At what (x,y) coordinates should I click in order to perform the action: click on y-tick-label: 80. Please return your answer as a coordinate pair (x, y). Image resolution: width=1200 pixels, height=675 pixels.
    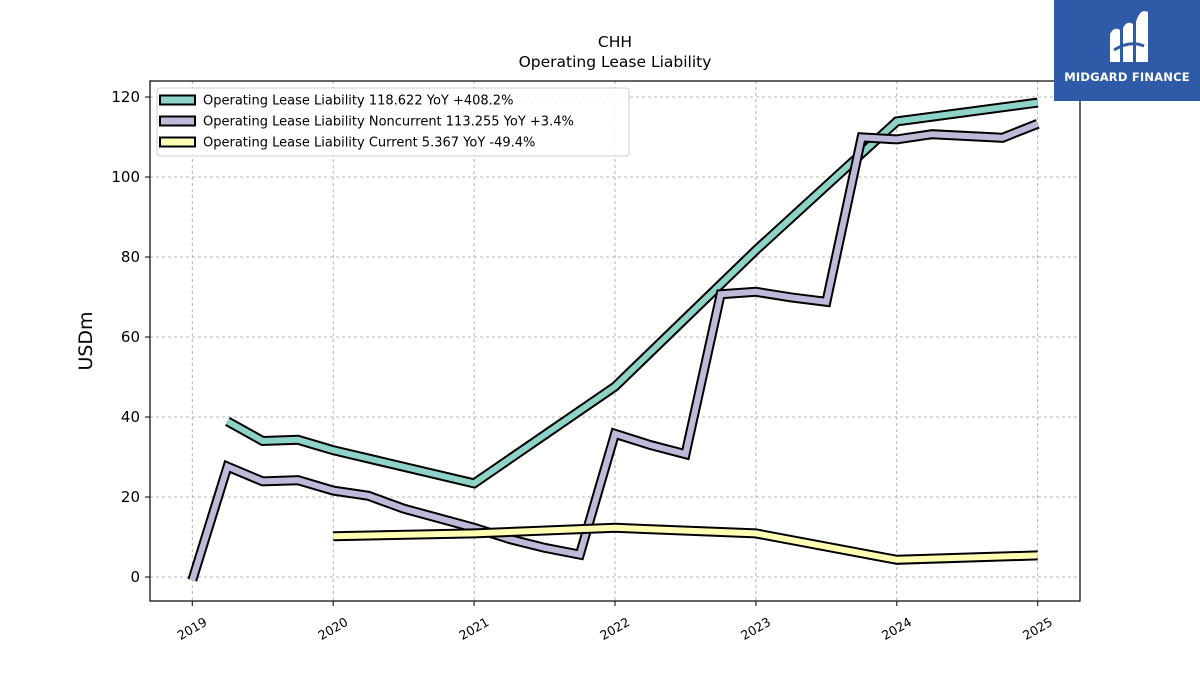
    Looking at the image, I should click on (130, 257).